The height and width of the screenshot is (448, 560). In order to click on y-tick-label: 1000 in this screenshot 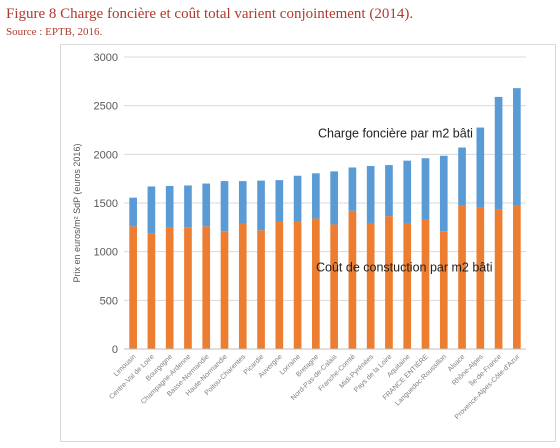, I will do `click(106, 253)`.